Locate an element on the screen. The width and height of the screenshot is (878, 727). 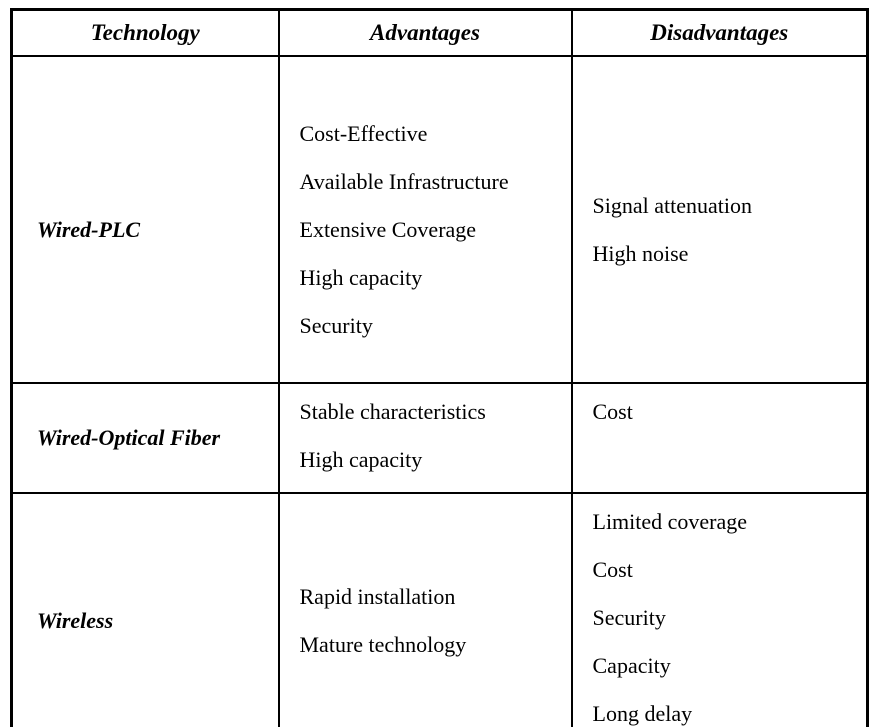
technology-cell: Wireless is located at coordinates (145, 609).